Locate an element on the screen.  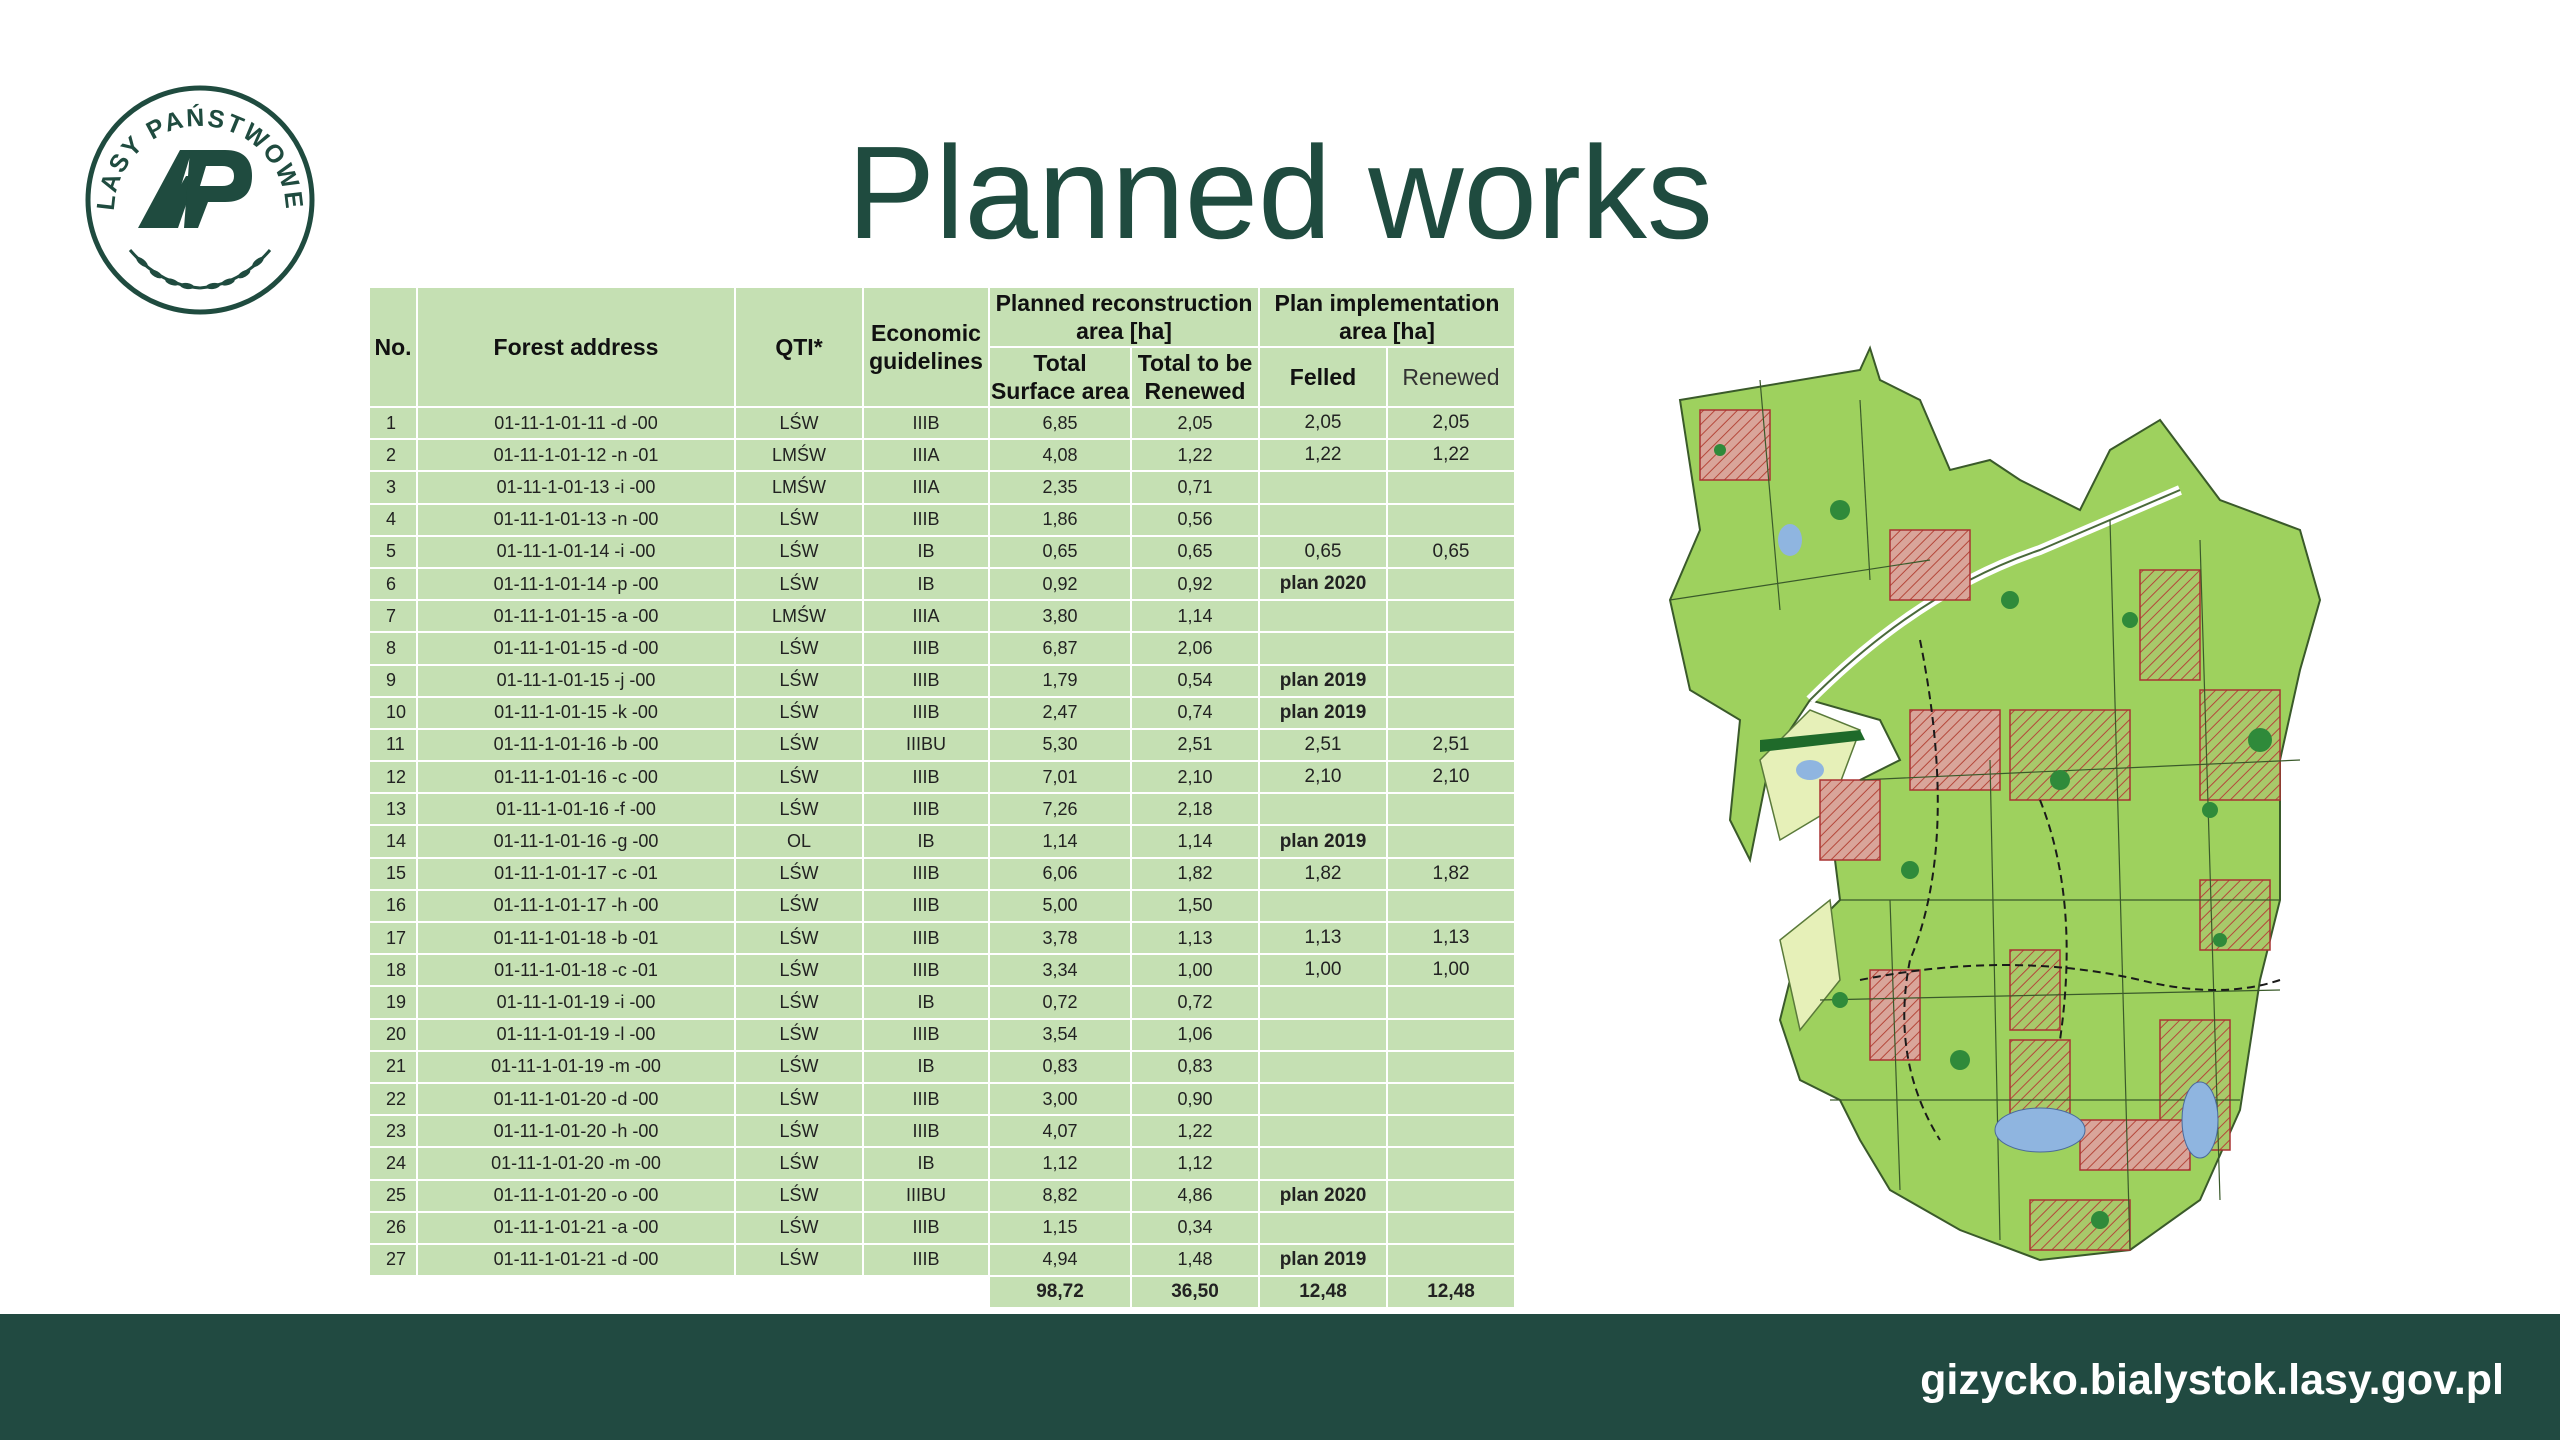
header-no: No. is located at coordinates (393, 347).